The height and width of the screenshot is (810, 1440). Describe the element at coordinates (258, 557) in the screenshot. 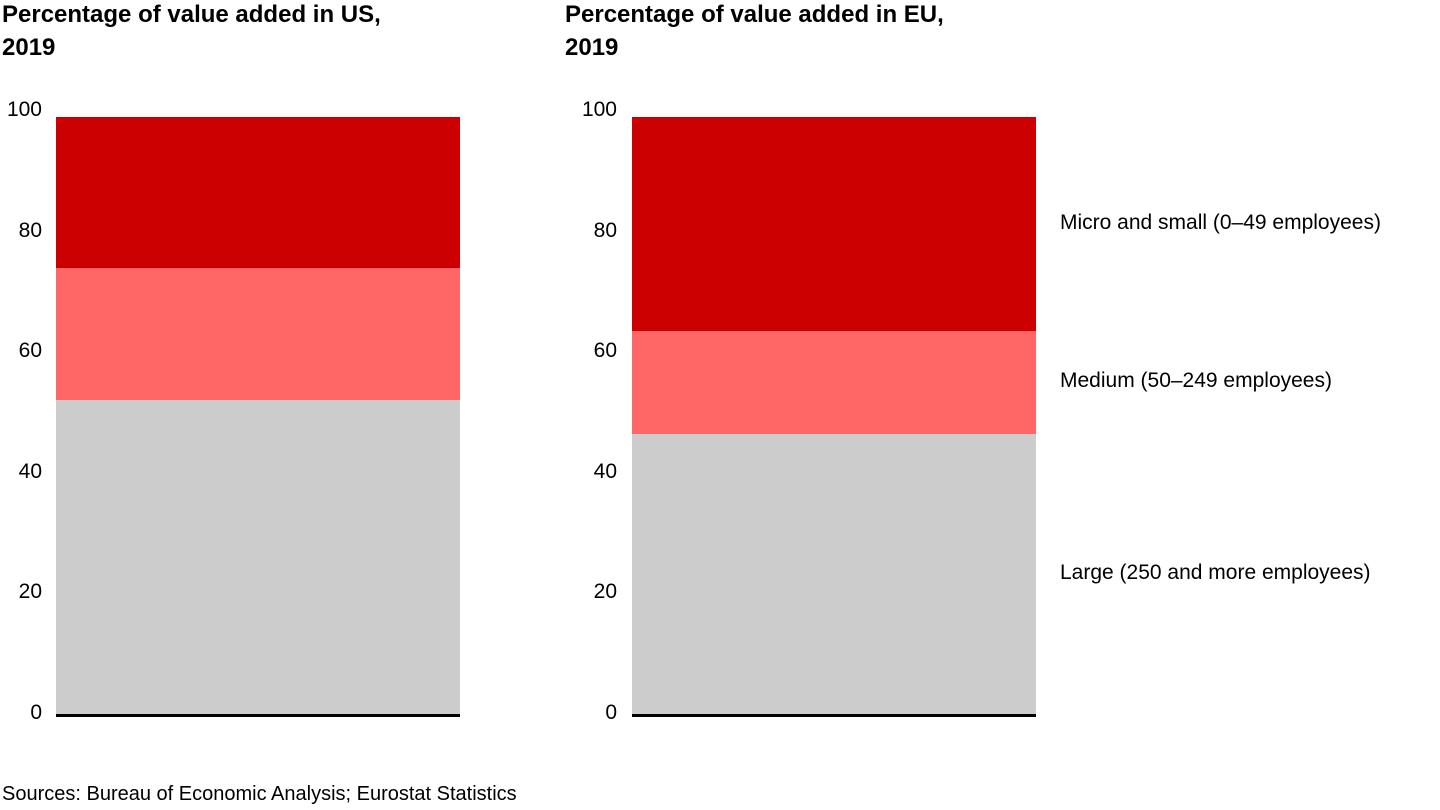

I see `bar-segment-large-us` at that location.